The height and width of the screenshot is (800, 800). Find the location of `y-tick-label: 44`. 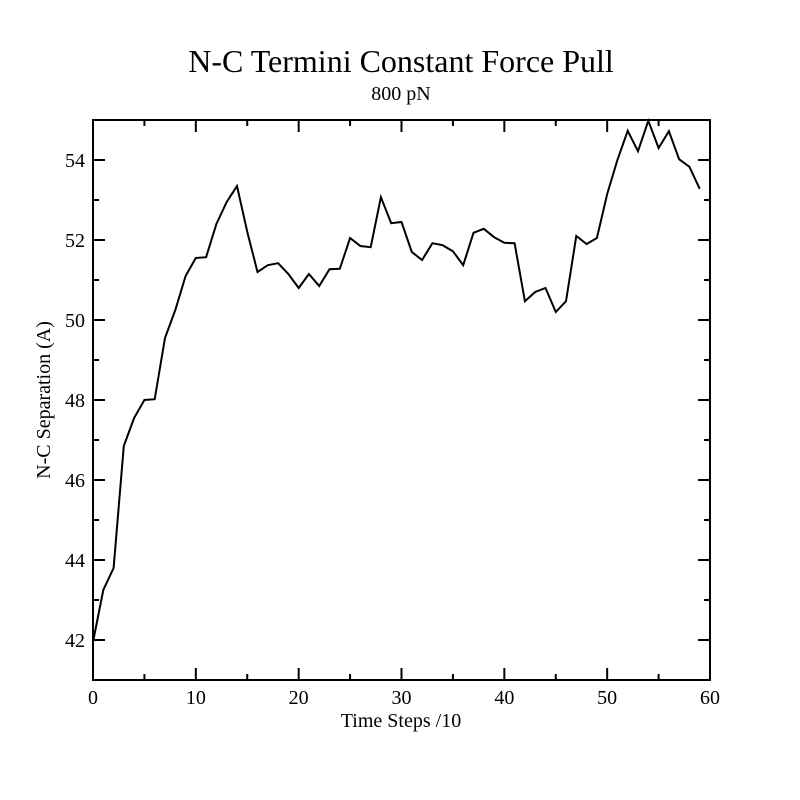

y-tick-label: 44 is located at coordinates (75, 561).